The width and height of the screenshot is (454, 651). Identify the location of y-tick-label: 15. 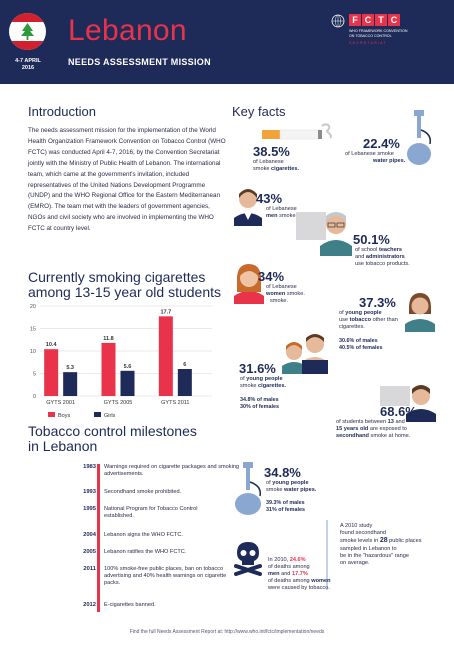
(33, 330).